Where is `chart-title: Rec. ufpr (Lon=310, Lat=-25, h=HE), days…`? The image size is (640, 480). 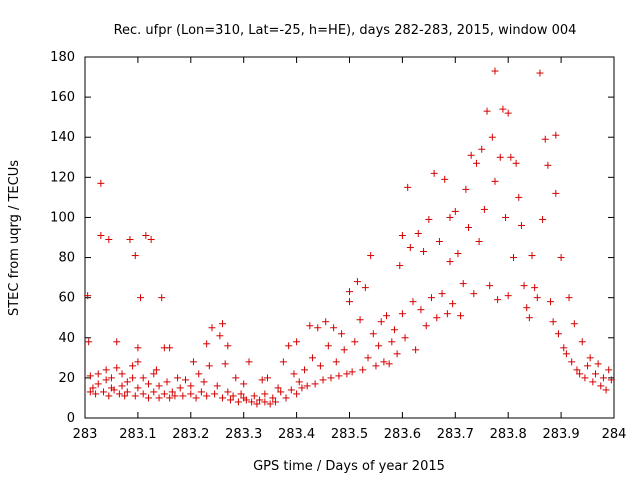 chart-title: Rec. ufpr (Lon=310, Lat=-25, h=HE), days… is located at coordinates (345, 30).